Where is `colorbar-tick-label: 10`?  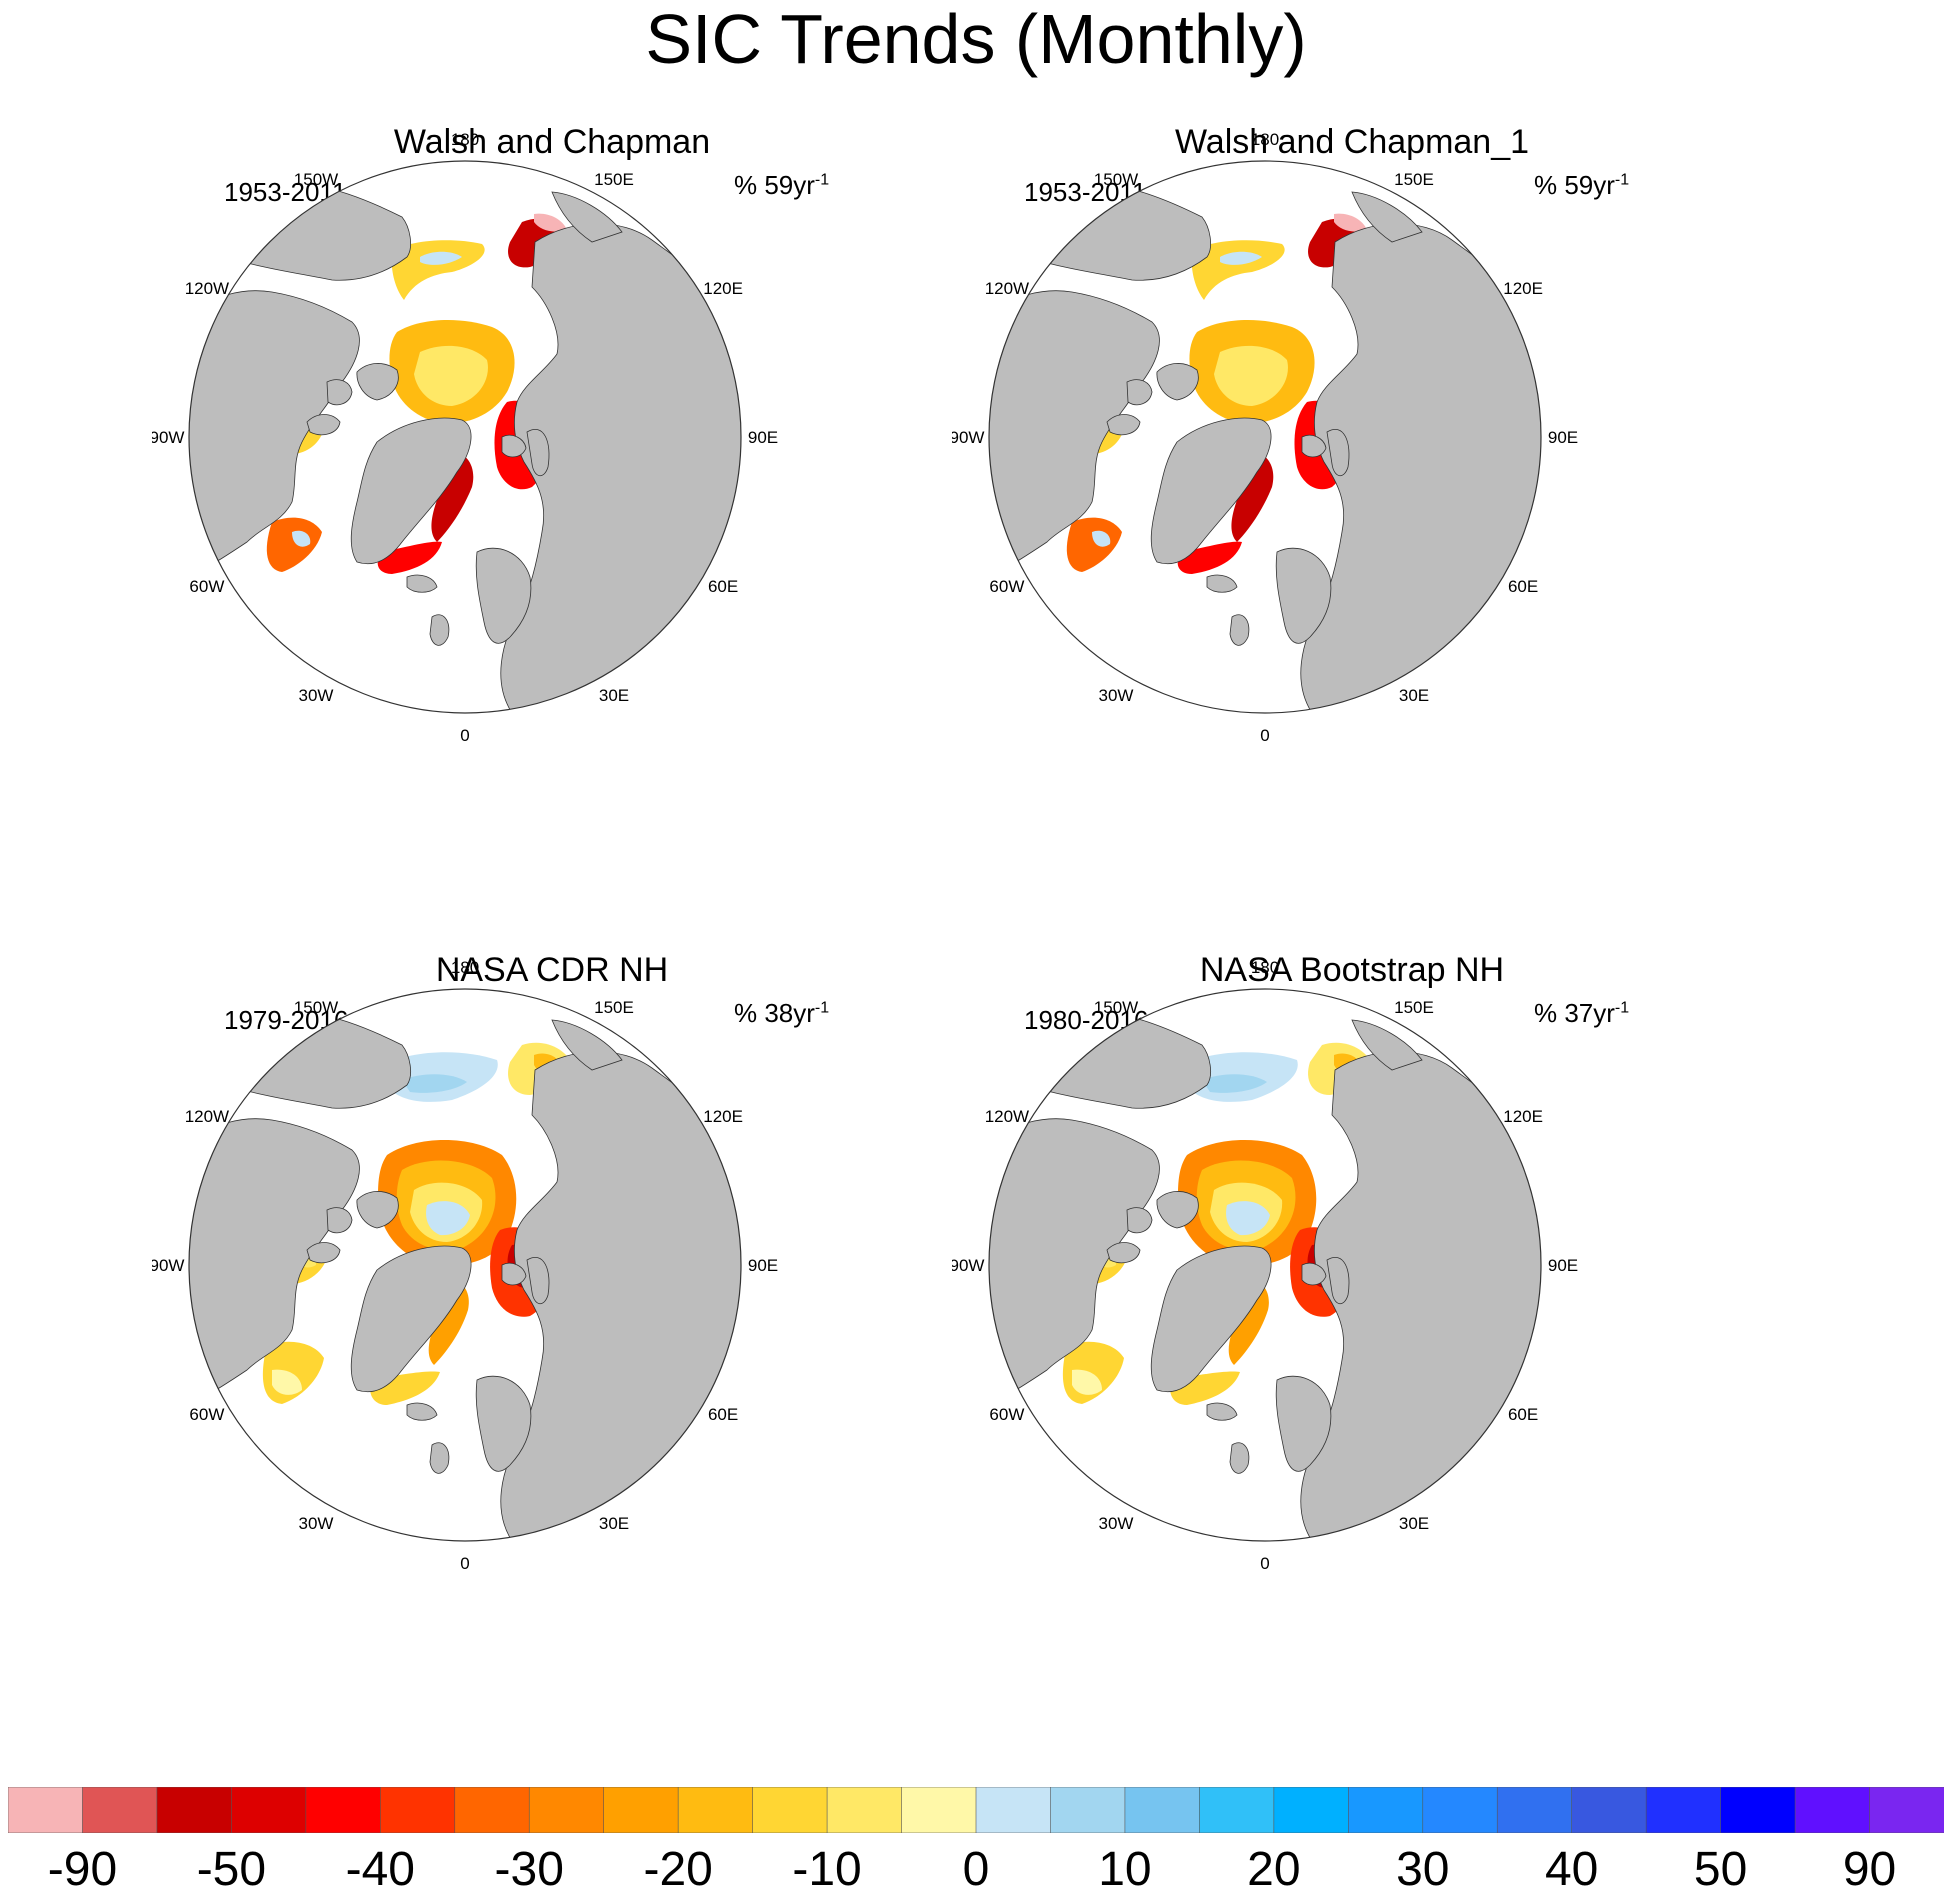 colorbar-tick-label: 10 is located at coordinates (1125, 1869).